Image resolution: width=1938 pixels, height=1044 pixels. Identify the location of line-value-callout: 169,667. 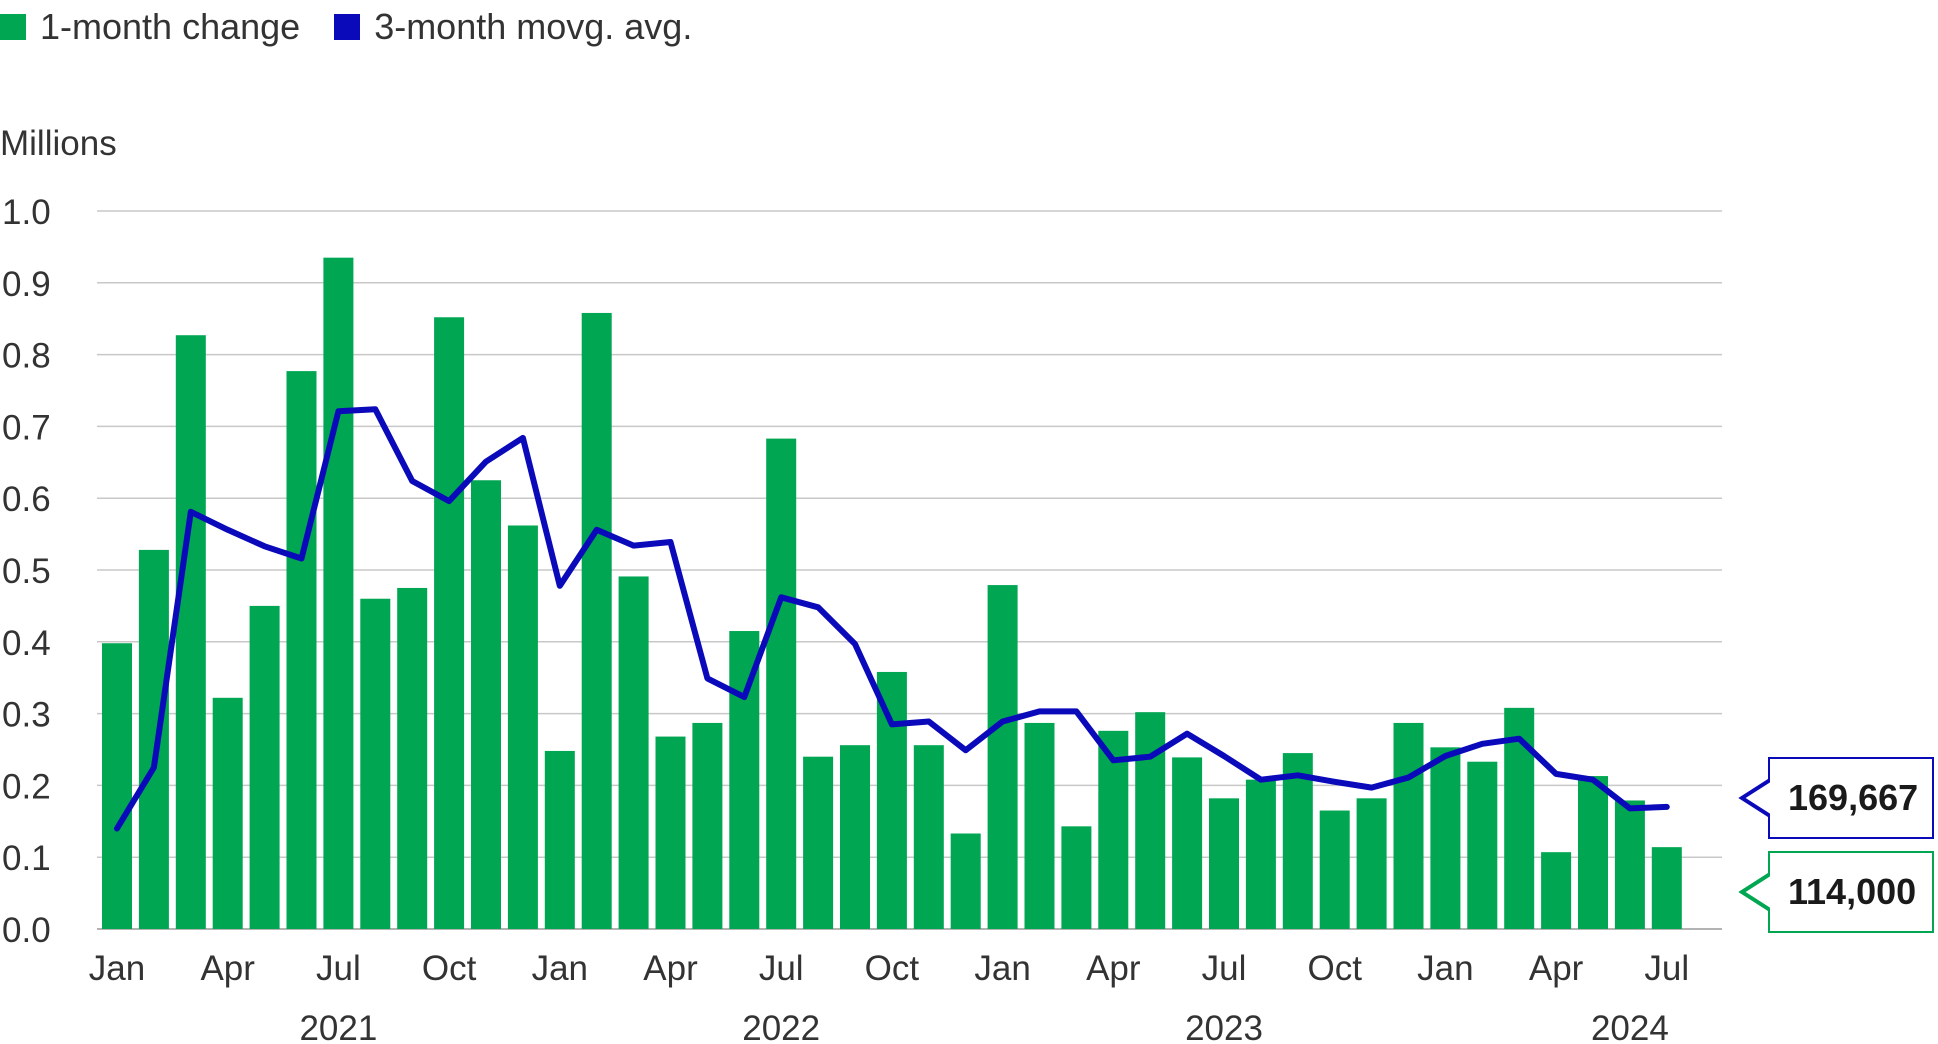
(1851, 798).